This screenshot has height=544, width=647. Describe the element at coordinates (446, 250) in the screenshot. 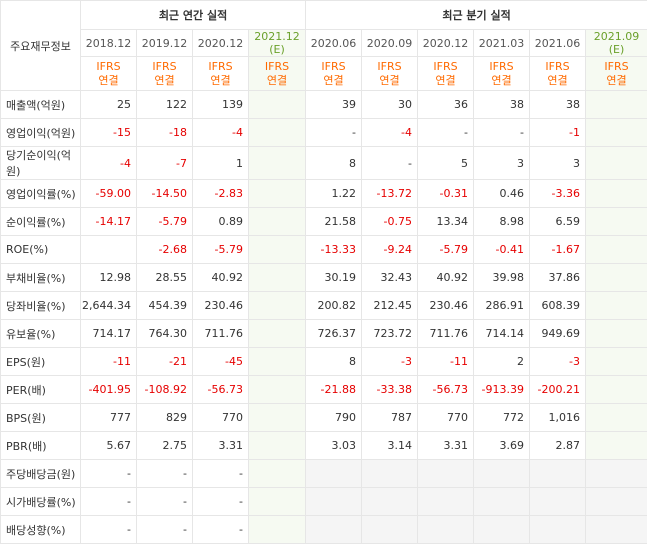

I see `metric-value-cell: -5.79` at that location.